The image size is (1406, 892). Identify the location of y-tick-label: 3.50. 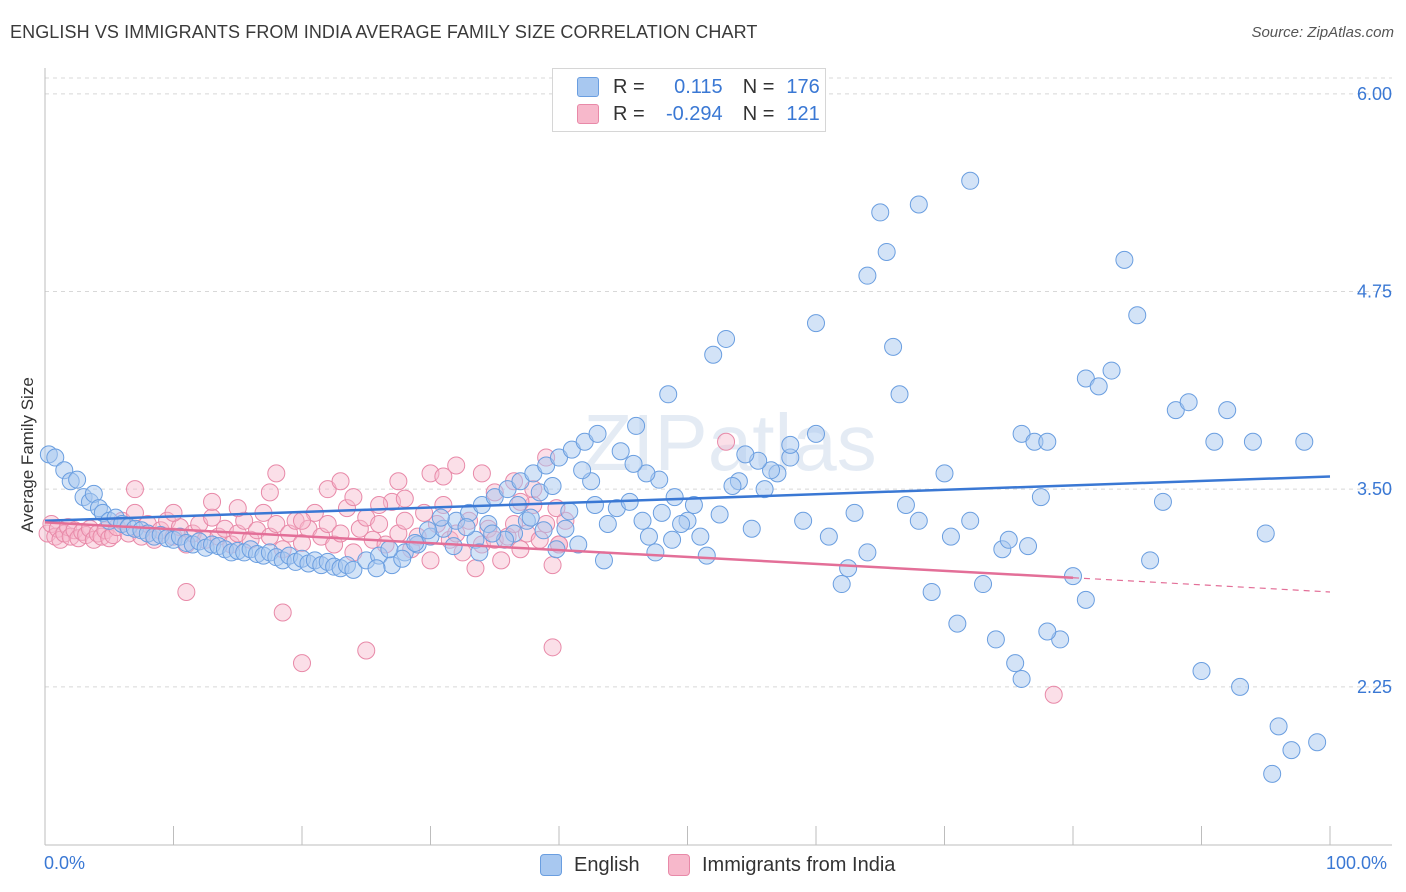
(1374, 489).